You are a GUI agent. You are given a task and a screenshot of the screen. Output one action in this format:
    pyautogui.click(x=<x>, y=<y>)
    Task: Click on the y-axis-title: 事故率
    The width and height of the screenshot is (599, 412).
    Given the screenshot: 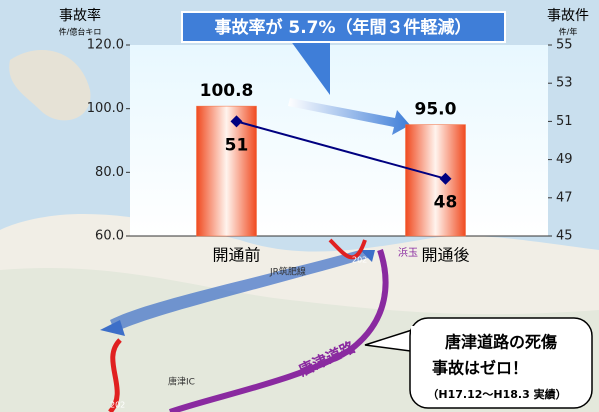 What is the action you would take?
    pyautogui.click(x=80, y=15)
    